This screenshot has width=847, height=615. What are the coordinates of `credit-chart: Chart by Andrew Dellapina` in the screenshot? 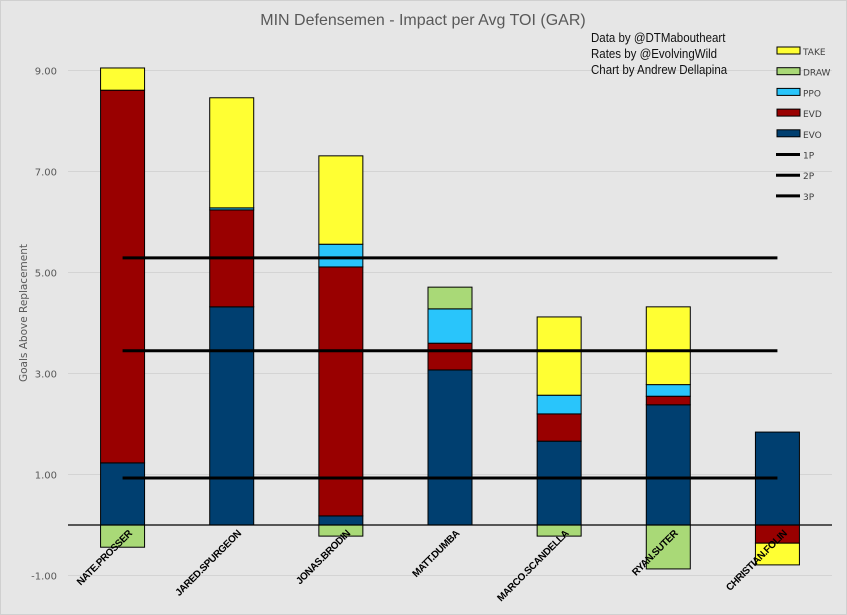 It's located at (659, 70).